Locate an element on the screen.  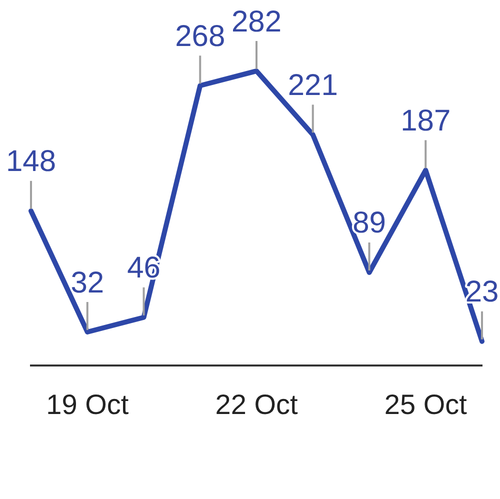
x-tick-label: 19 Oct is located at coordinates (87, 404).